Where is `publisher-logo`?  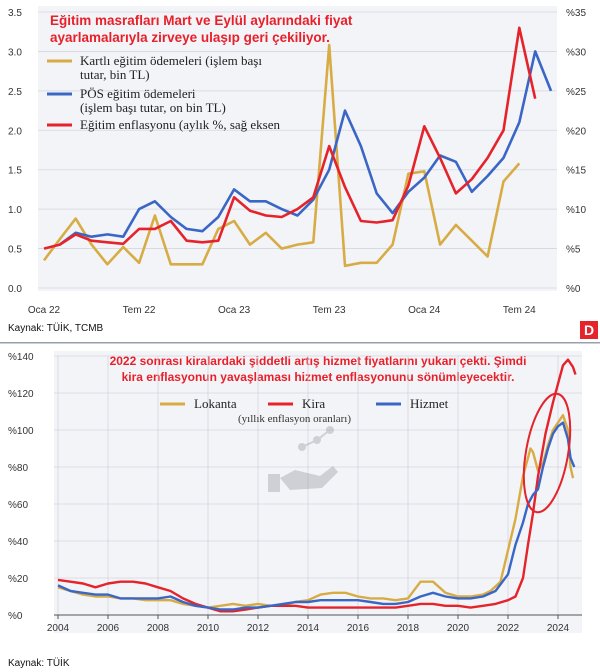 publisher-logo is located at coordinates (589, 330).